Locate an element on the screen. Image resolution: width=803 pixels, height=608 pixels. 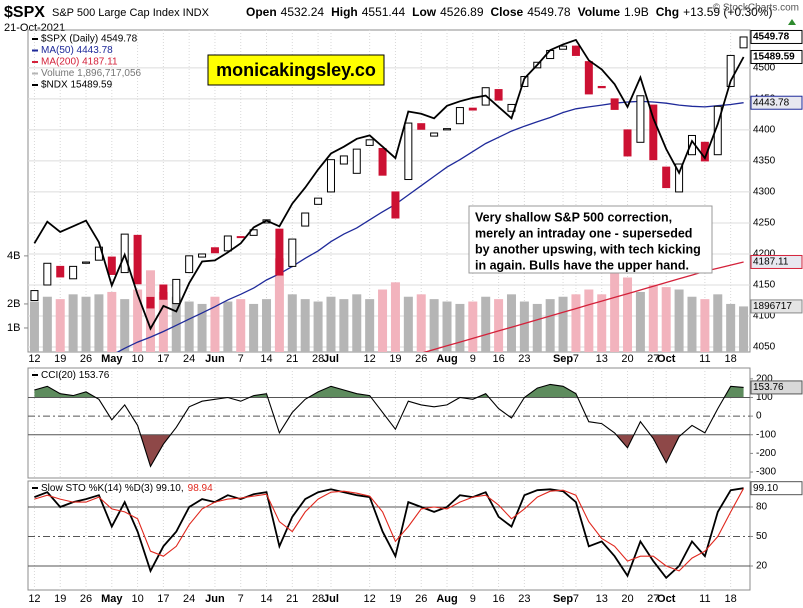
oscillator-plot is located at coordinates (389, 425).